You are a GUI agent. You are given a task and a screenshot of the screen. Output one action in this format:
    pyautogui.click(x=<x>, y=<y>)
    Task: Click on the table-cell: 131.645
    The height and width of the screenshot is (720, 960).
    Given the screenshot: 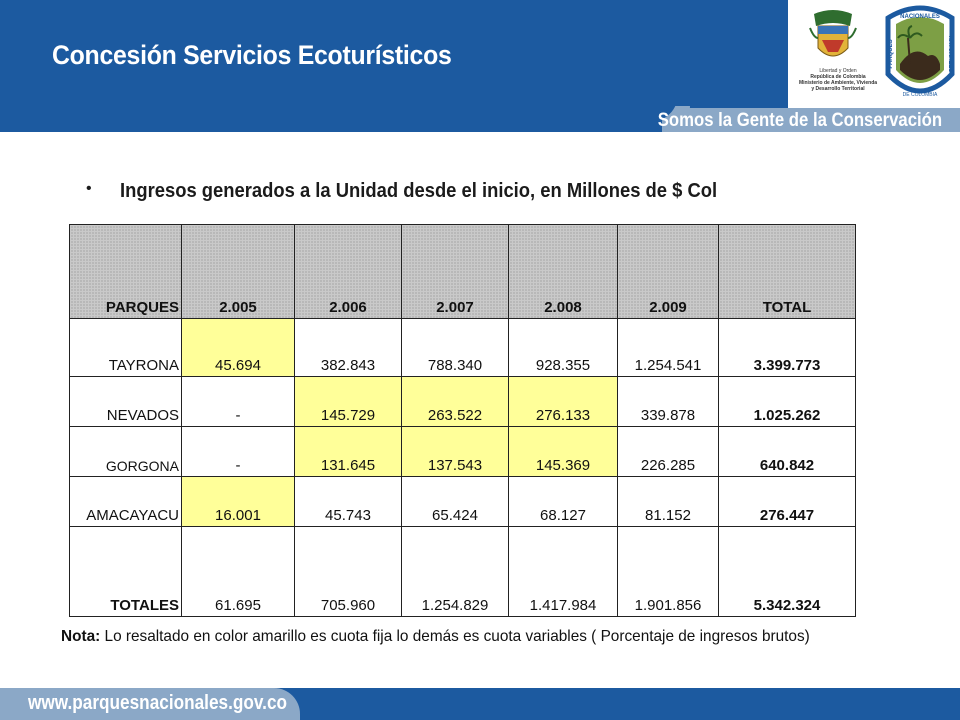 What is the action you would take?
    pyautogui.click(x=348, y=451)
    